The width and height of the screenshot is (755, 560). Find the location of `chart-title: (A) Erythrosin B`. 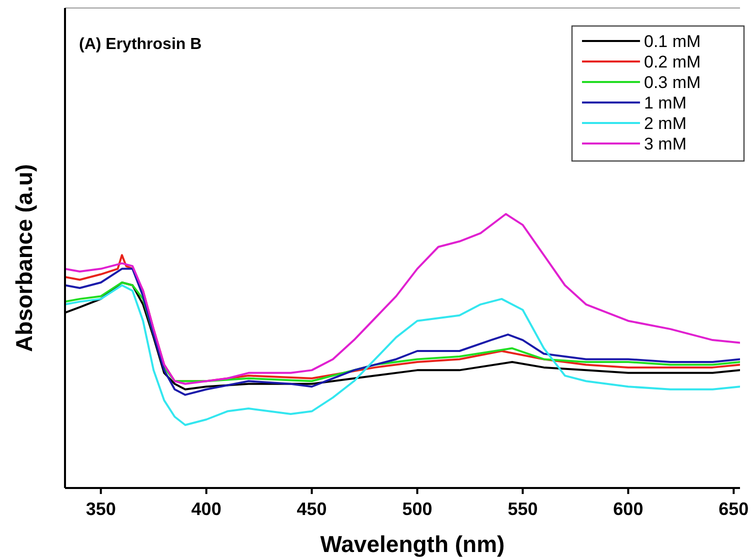

chart-title: (A) Erythrosin B is located at coordinates (140, 44).